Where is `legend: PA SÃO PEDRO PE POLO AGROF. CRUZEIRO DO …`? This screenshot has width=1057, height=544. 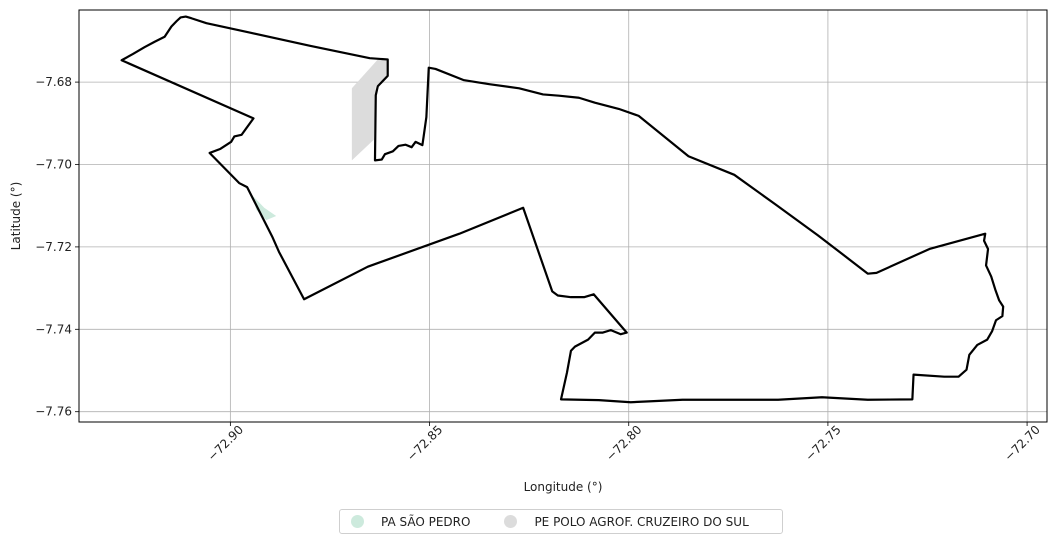 legend: PA SÃO PEDRO PE POLO AGROF. CRUZEIRO DO … is located at coordinates (561, 521).